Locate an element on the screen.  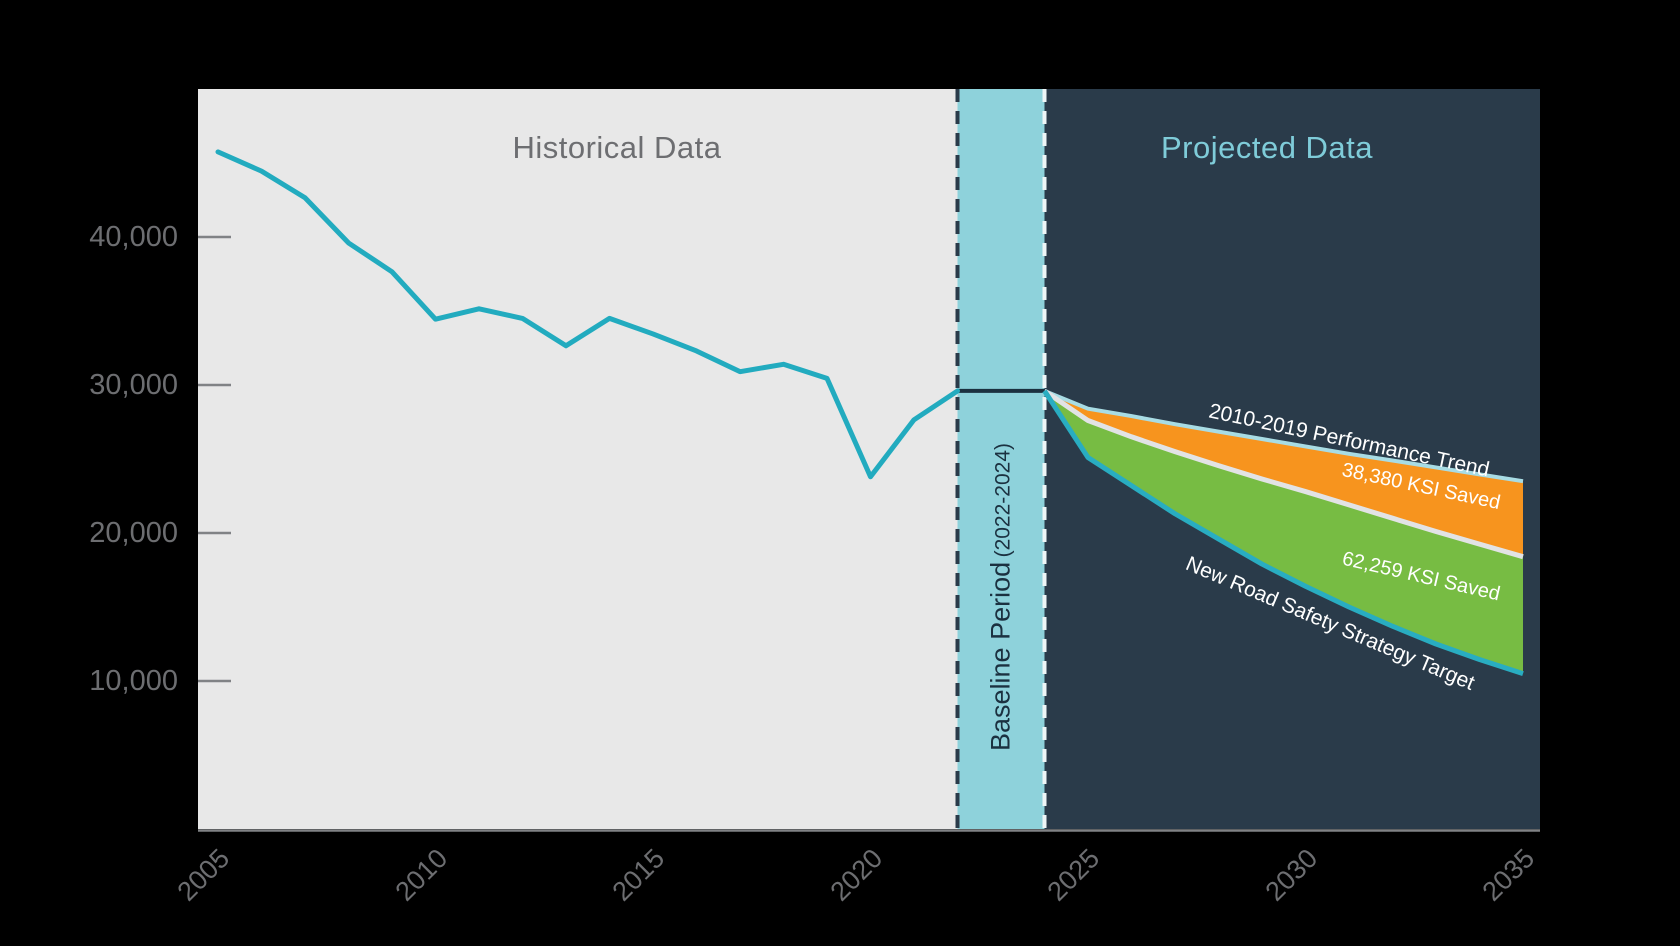
y-tick-label: 30,000 is located at coordinates (133, 385).